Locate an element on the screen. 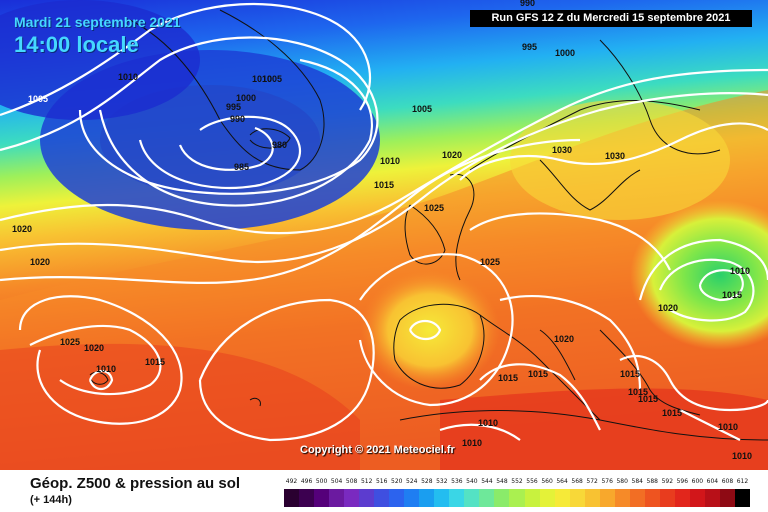  scale-label: 596 is located at coordinates (682, 481).